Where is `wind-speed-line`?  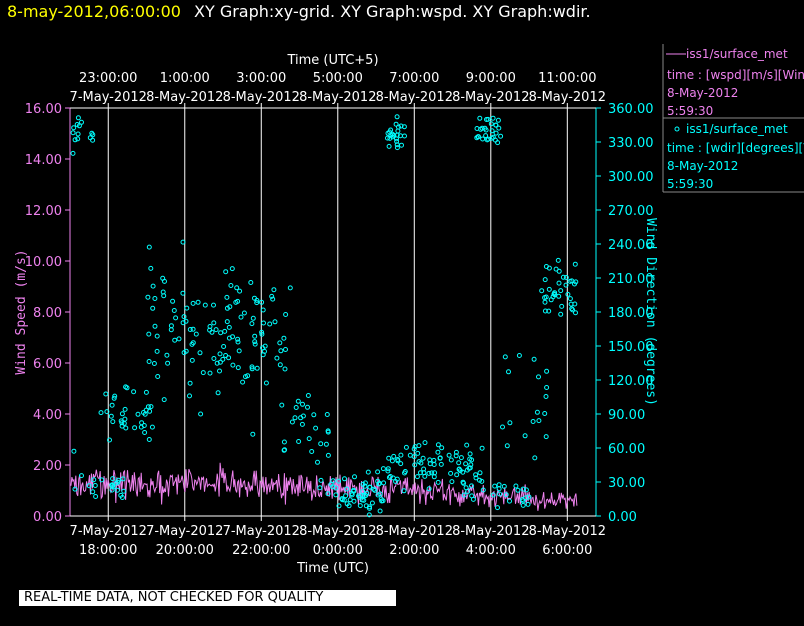
wind-speed-line is located at coordinates (324, 486).